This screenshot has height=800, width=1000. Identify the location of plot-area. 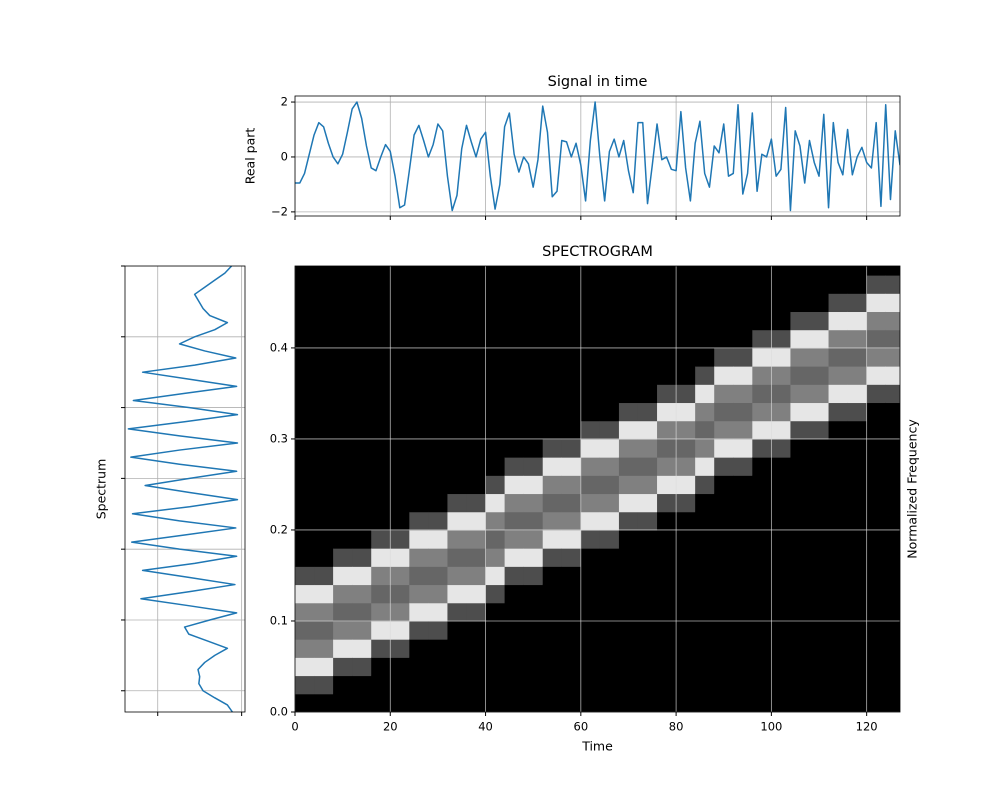
(597, 156).